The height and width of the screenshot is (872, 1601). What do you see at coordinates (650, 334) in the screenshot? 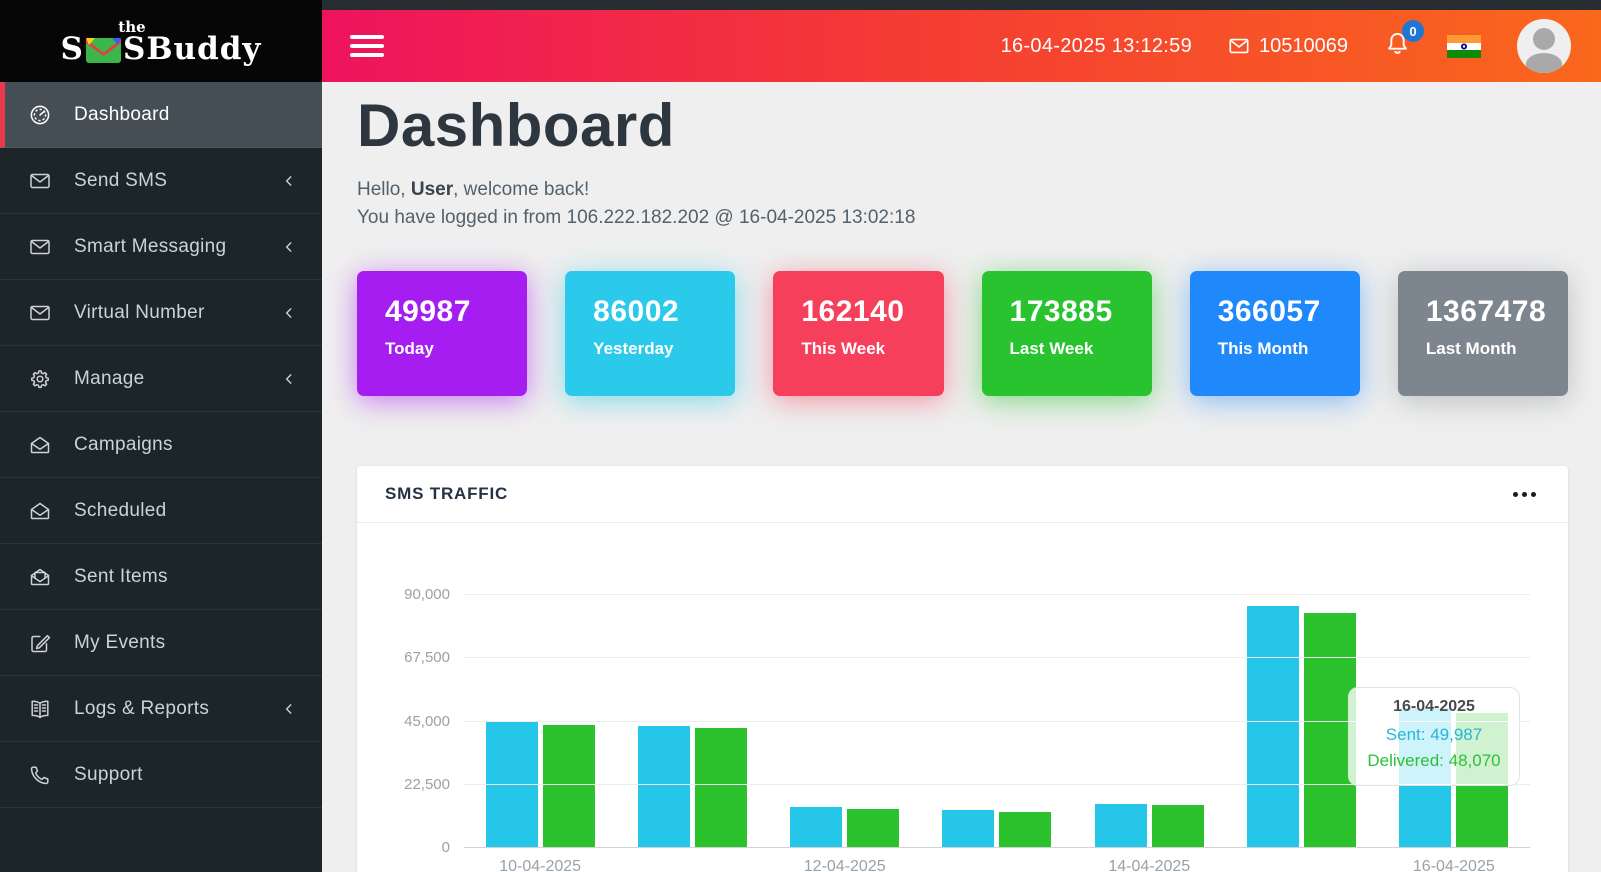
I see `stat-card-yesterday: 86002 Yesterday` at bounding box center [650, 334].